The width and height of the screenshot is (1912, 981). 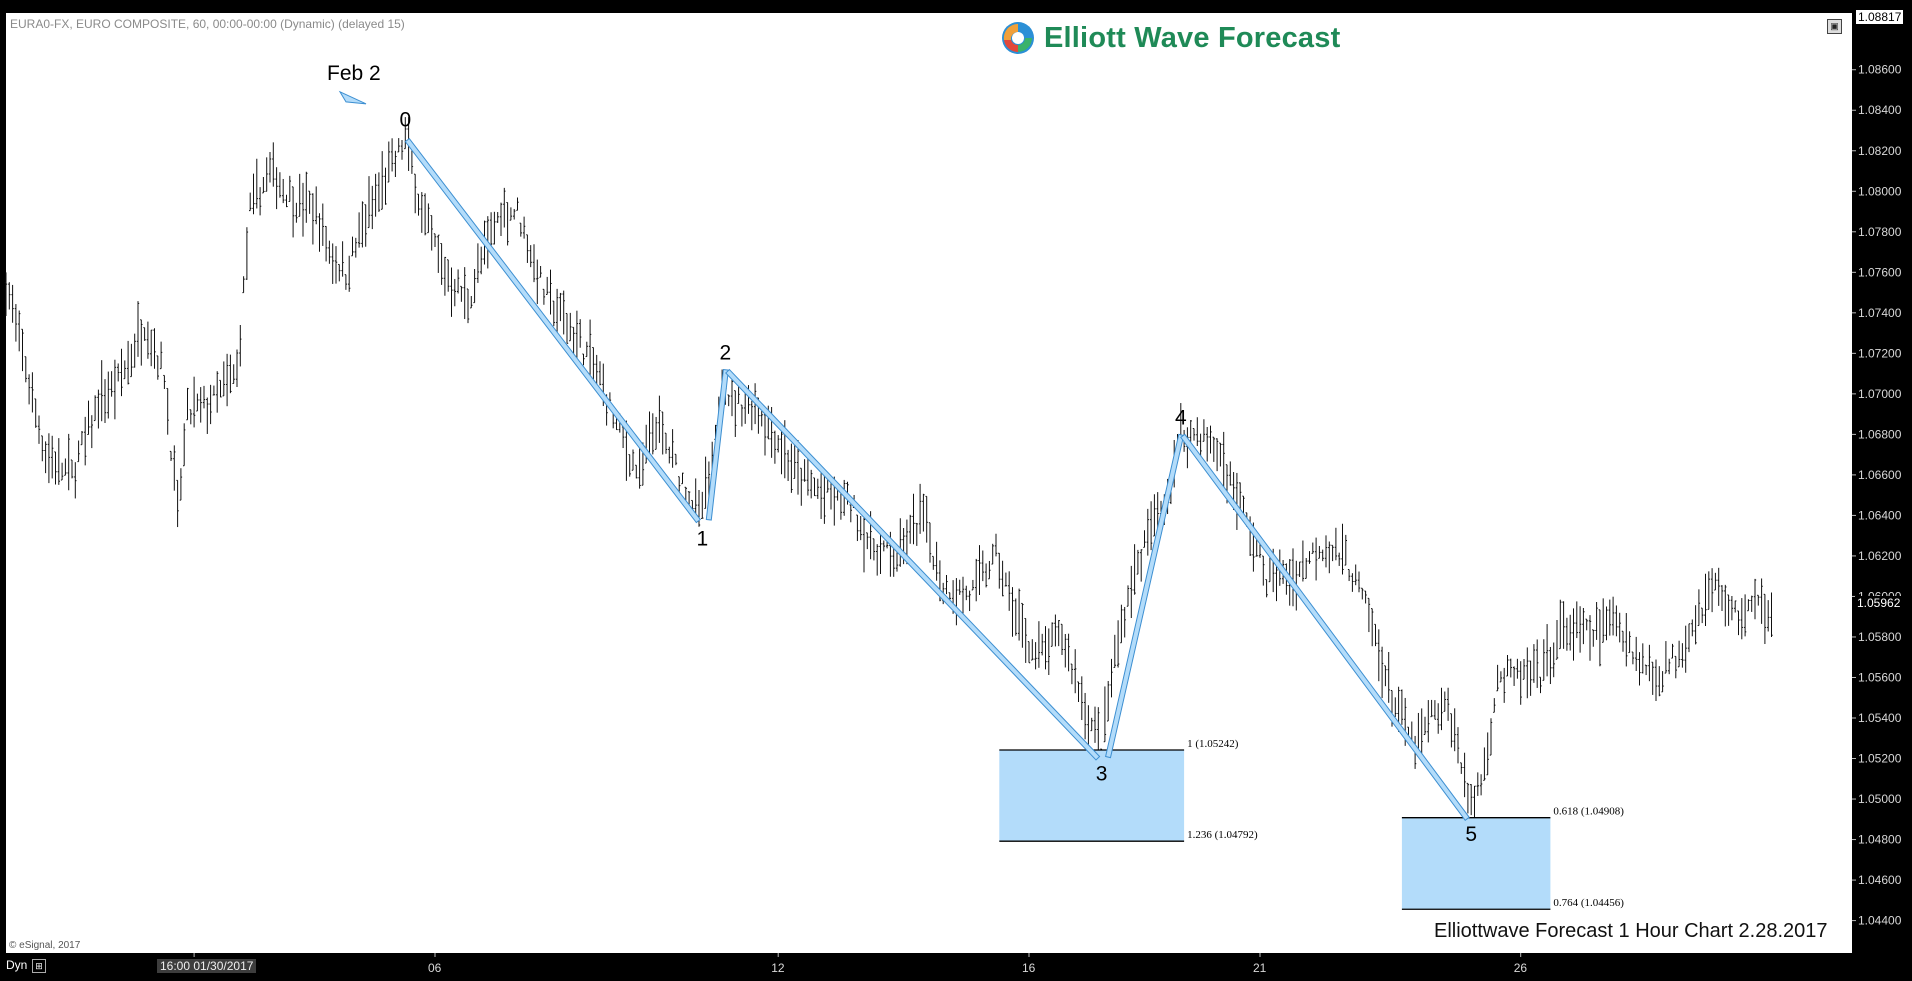 What do you see at coordinates (1880, 272) in the screenshot?
I see `y-tick-label: 1.07600` at bounding box center [1880, 272].